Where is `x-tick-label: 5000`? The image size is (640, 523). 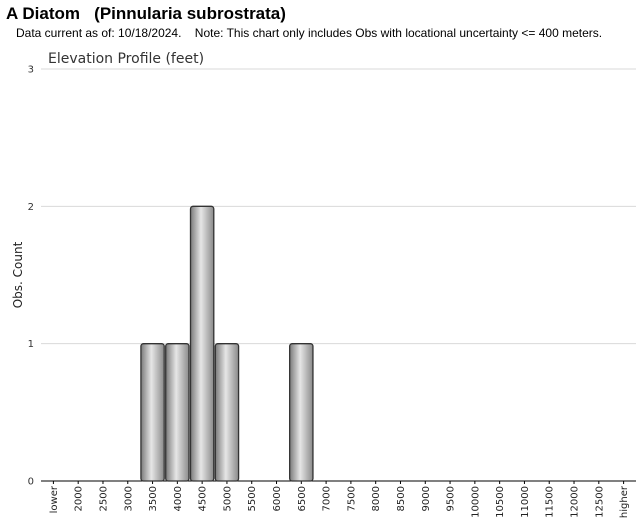
x-tick-label: 5000 is located at coordinates (227, 498).